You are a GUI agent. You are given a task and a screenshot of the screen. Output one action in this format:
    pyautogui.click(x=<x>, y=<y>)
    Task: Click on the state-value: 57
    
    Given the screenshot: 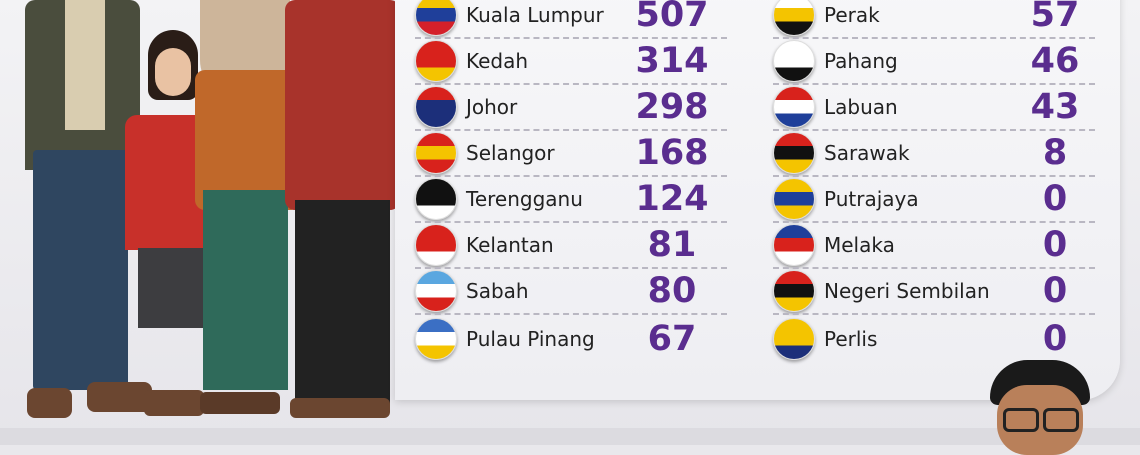 What is the action you would take?
    pyautogui.click(x=1055, y=17)
    